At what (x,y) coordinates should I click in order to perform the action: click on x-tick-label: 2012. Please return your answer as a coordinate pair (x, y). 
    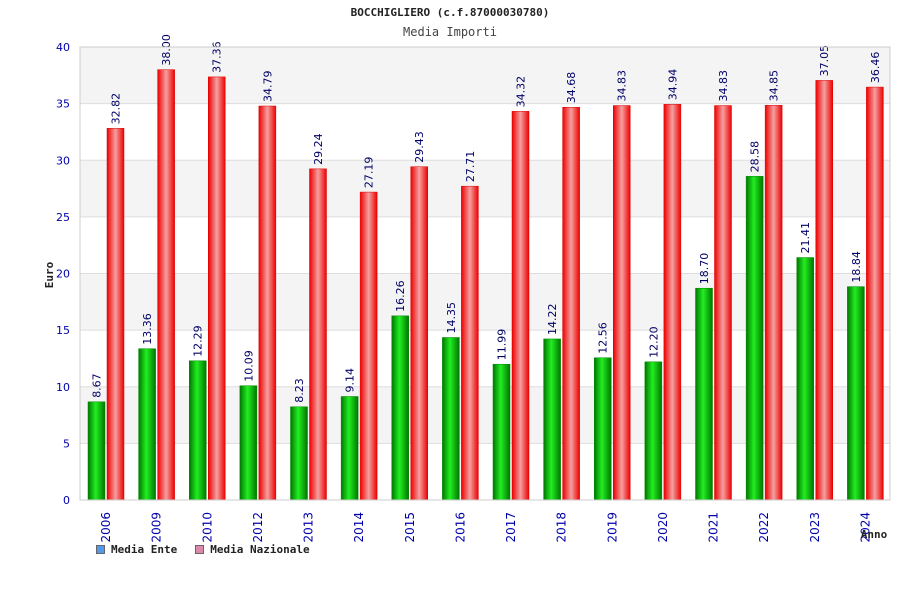
    Looking at the image, I should click on (258, 527).